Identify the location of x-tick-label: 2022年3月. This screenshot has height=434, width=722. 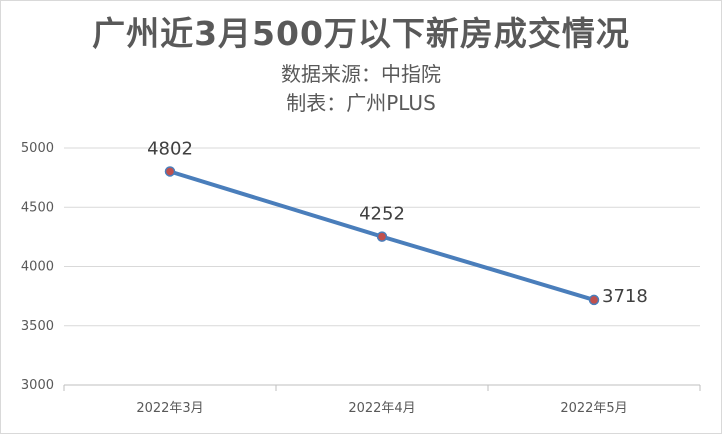
(169, 408).